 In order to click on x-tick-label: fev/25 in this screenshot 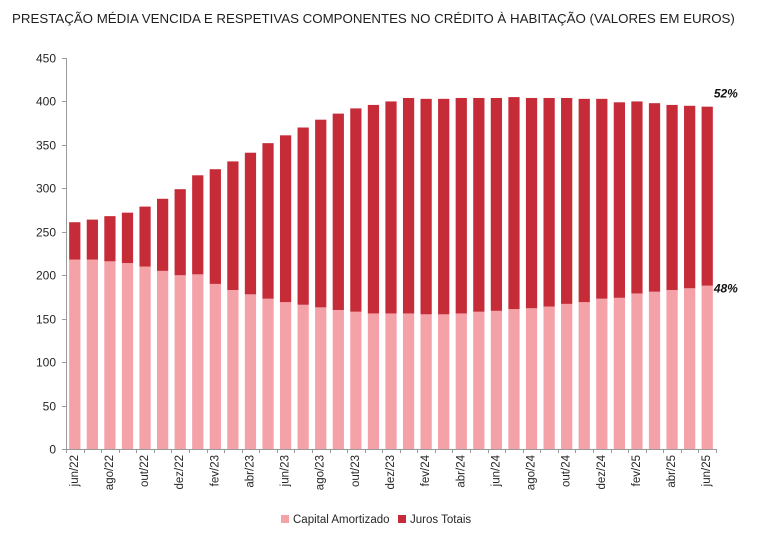, I will do `click(637, 470)`.